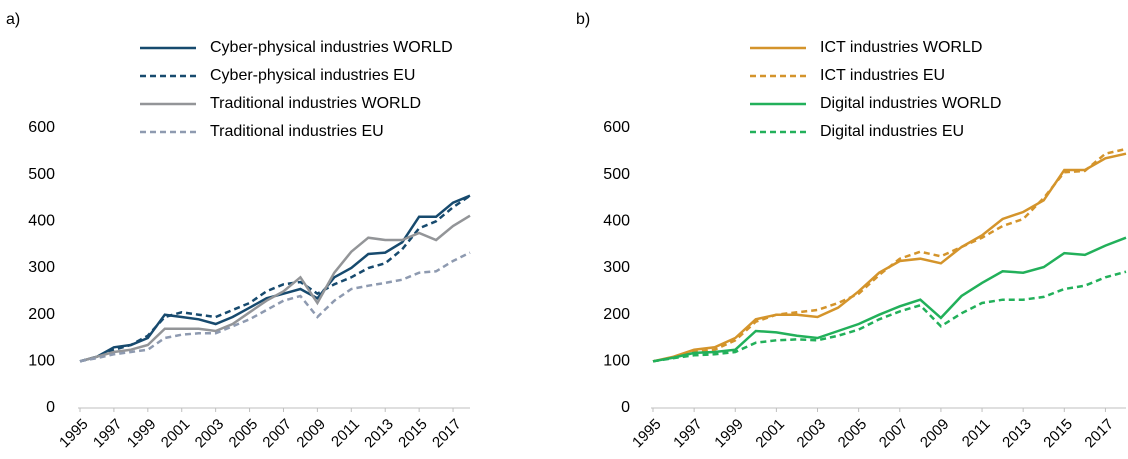 This screenshot has height=459, width=1128. I want to click on legend-label: Traditional industries WORLD, so click(315, 103).